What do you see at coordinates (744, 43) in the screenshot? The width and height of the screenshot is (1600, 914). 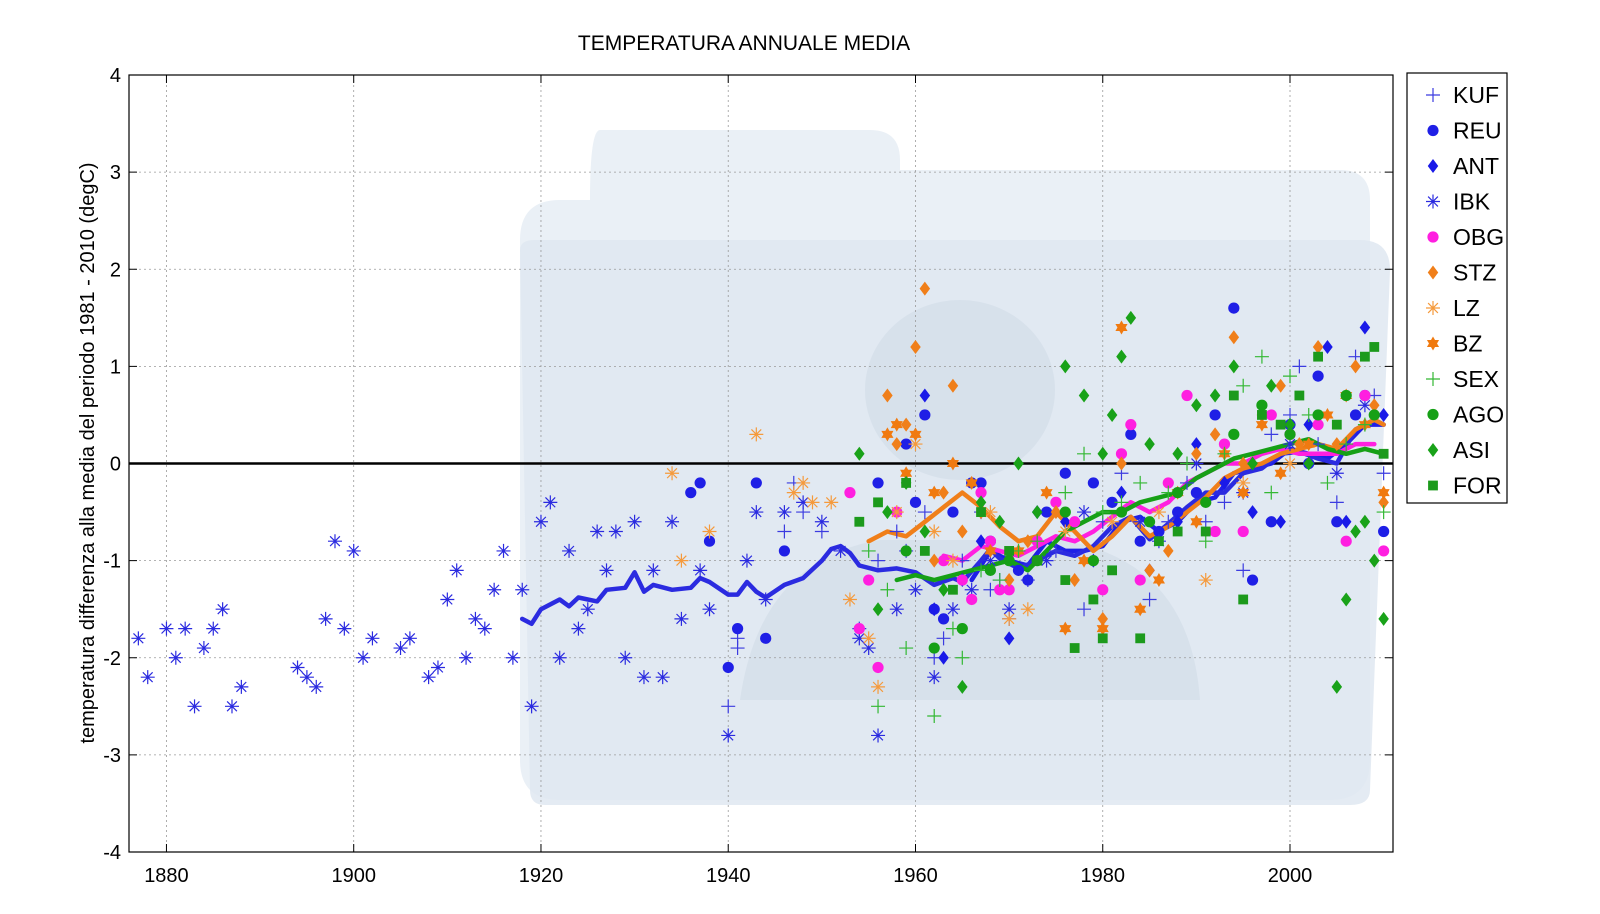 I see `chart-title: TEMPERATURA ANNUALE MEDIA` at bounding box center [744, 43].